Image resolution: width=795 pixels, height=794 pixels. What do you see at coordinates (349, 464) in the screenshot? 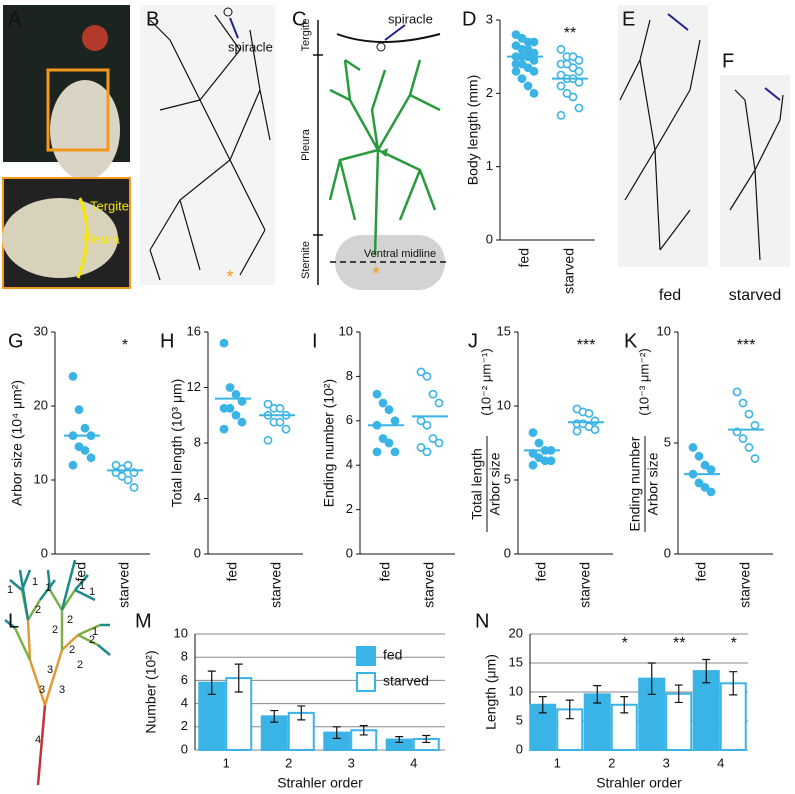
I see `y-tick-label: 4` at bounding box center [349, 464].